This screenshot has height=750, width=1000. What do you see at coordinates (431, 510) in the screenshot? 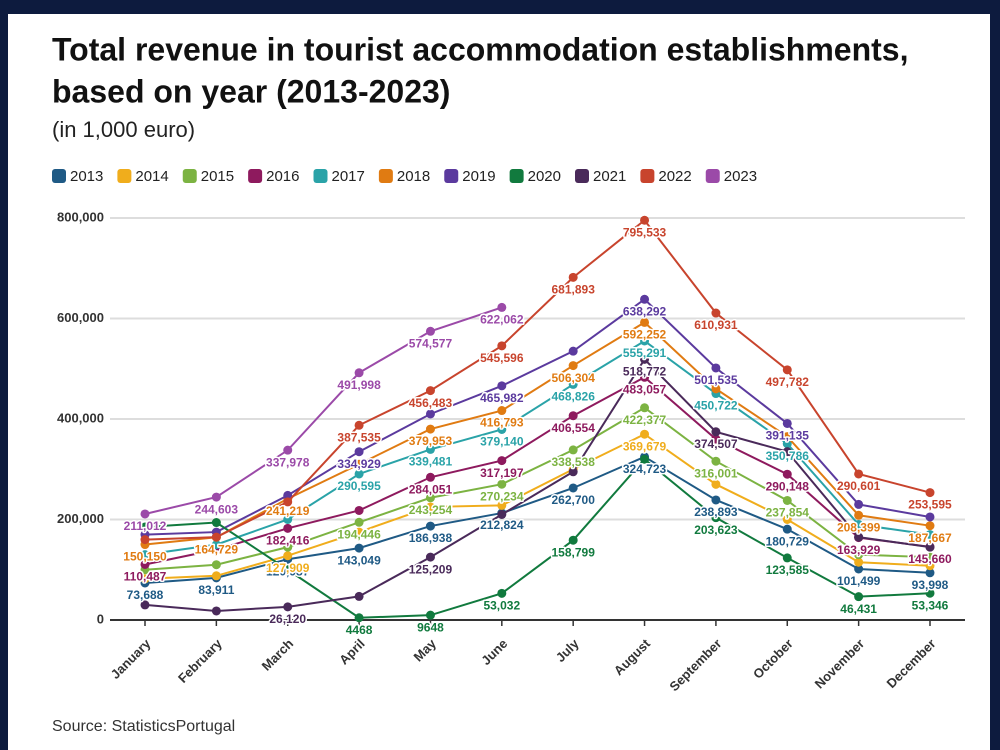
I see `data-label: 243,254` at bounding box center [431, 510].